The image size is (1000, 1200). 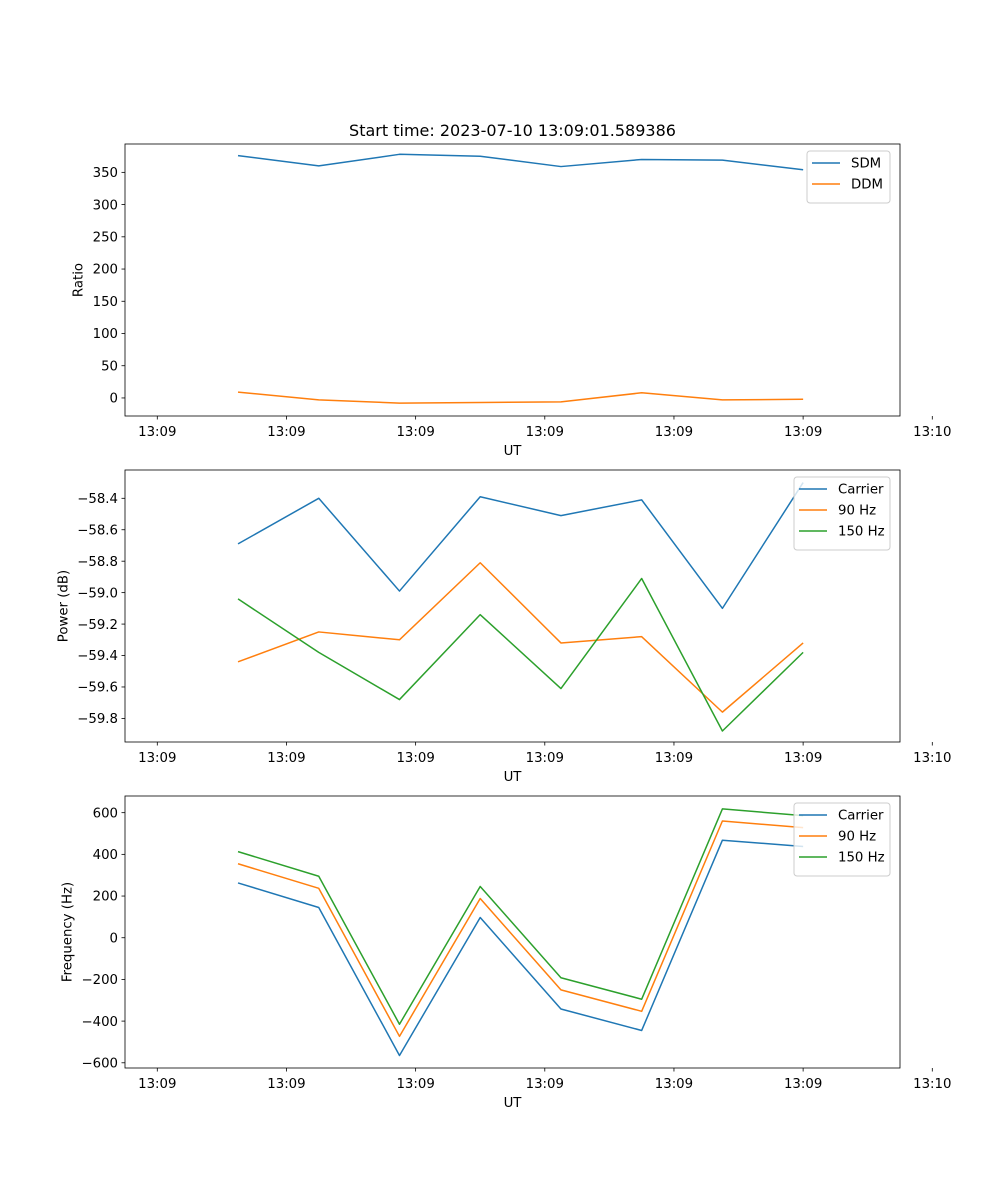 I want to click on legend-box, so click(x=848, y=177).